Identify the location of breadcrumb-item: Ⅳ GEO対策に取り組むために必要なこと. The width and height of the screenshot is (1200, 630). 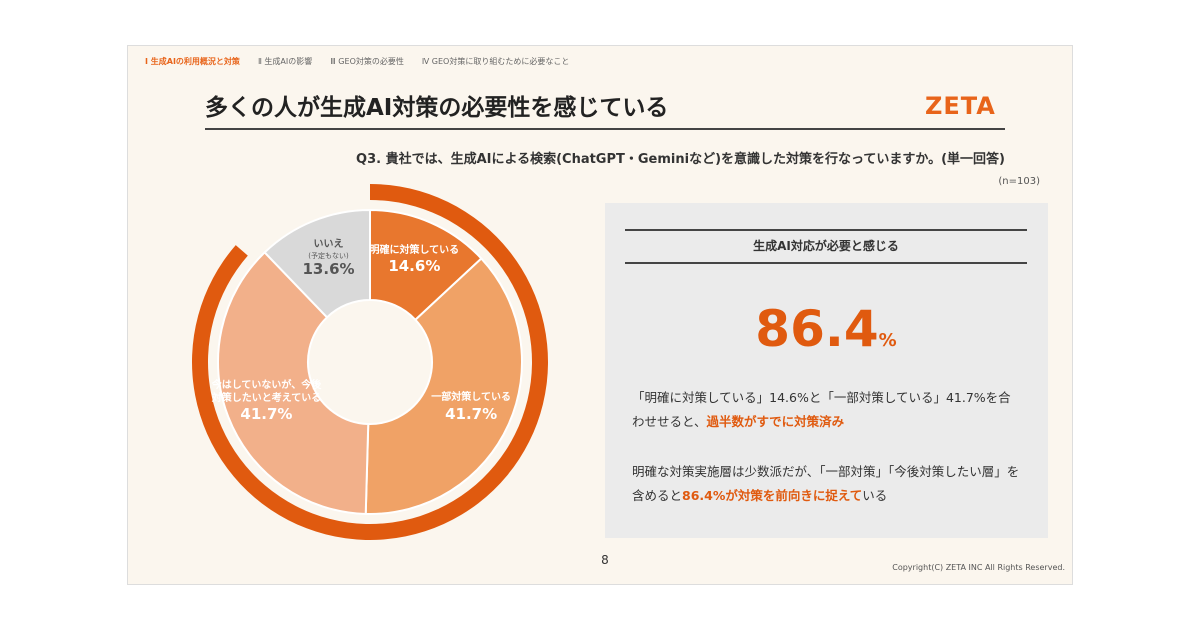
(495, 61).